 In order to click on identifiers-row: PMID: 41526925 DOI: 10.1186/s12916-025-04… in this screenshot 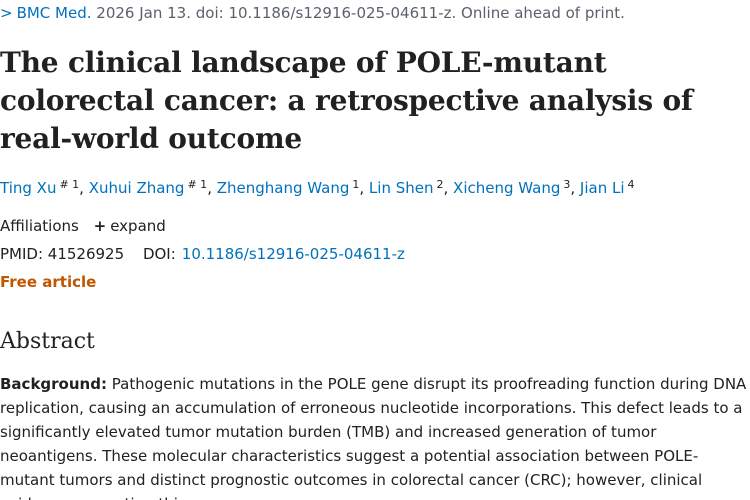, I will do `click(202, 254)`.